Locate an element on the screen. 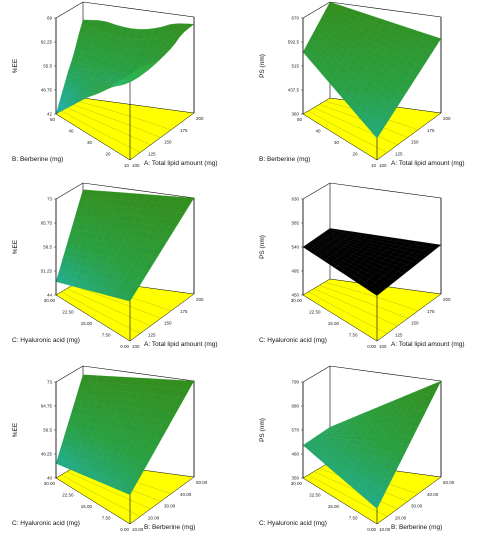 The image size is (493, 550). y-tick-label: 40 is located at coordinates (318, 131).